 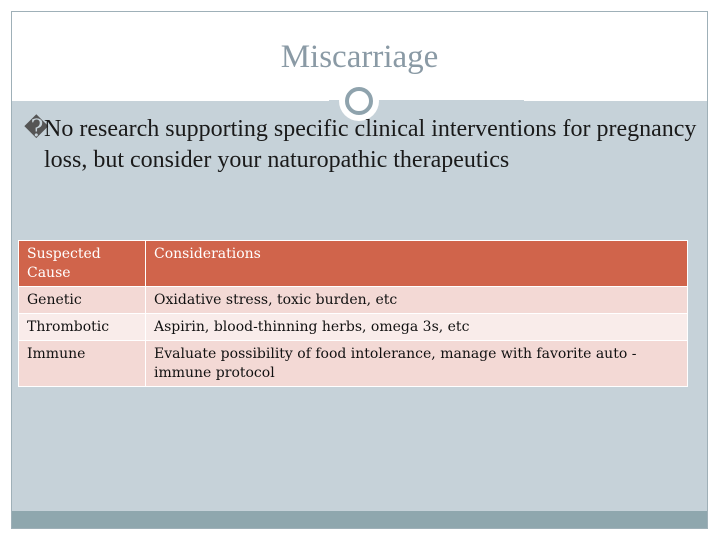 I want to click on cause-cell: Genetic, so click(x=82, y=300).